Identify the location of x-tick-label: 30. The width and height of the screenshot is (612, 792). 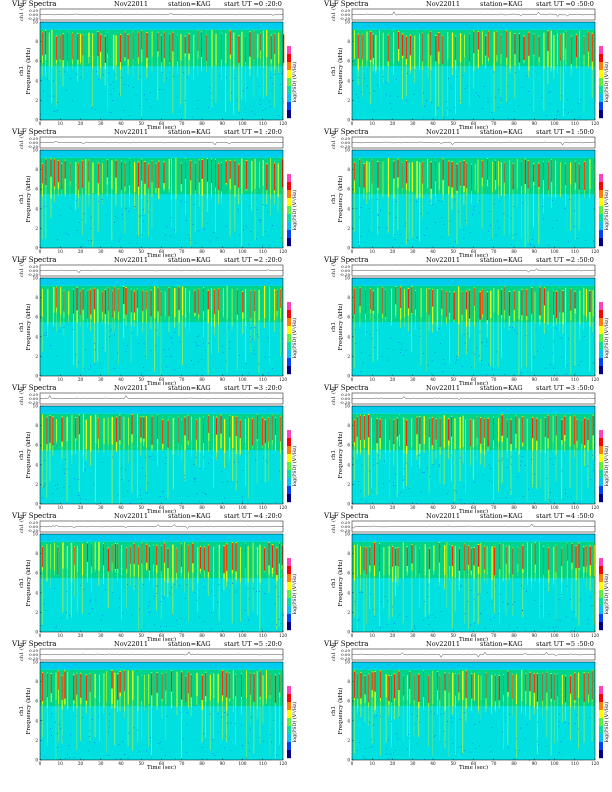
(413, 251).